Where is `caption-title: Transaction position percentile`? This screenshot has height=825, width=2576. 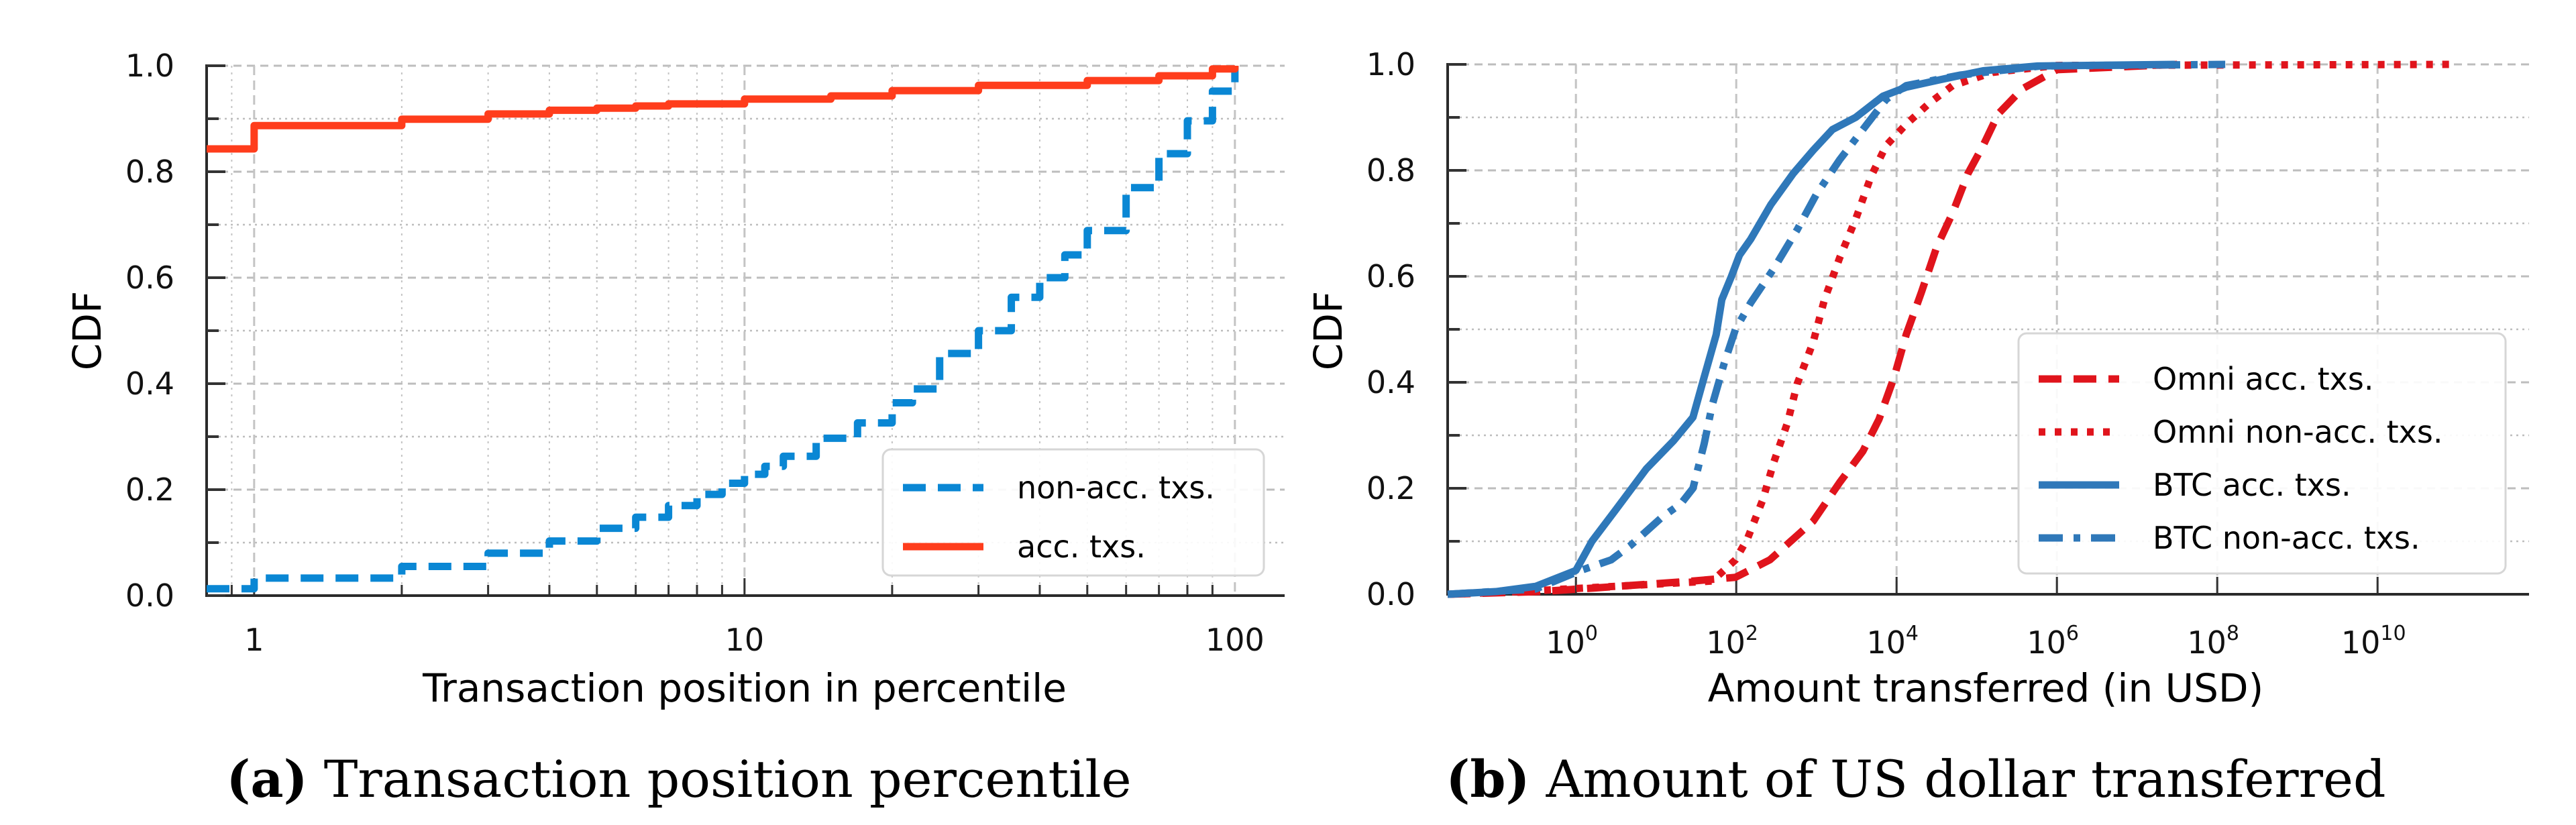 caption-title: Transaction position percentile is located at coordinates (728, 779).